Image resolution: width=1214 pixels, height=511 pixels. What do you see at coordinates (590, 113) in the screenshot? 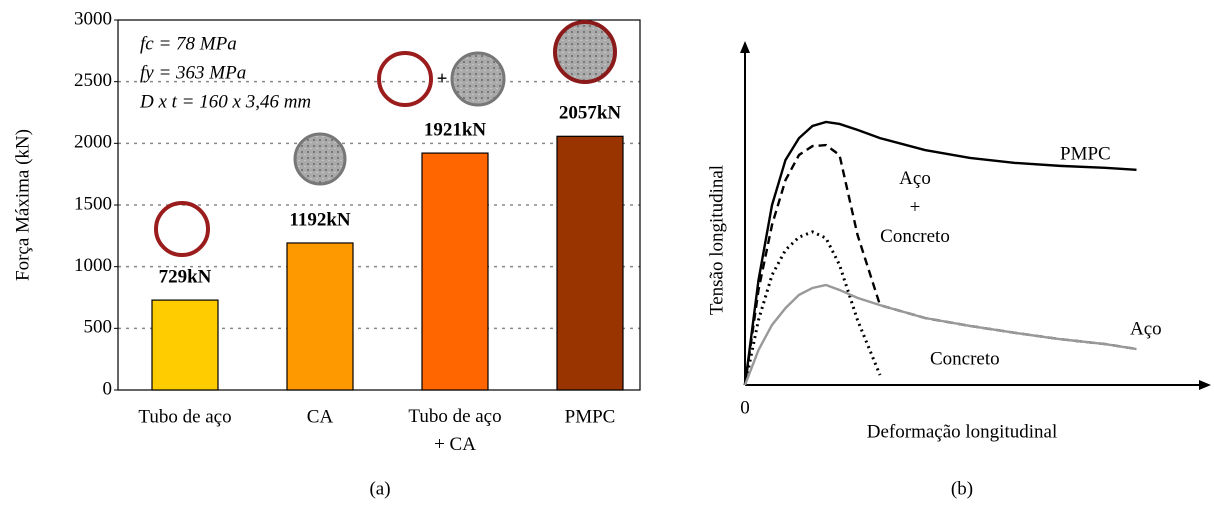
I see `value-label: 2057kN` at bounding box center [590, 113].